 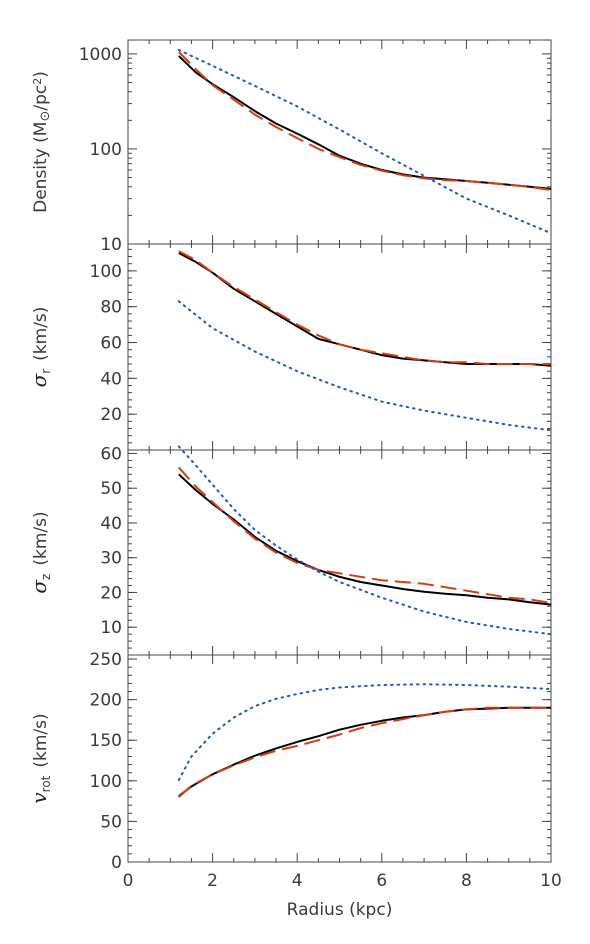 What do you see at coordinates (551, 881) in the screenshot?
I see `x-tick-label: 10` at bounding box center [551, 881].